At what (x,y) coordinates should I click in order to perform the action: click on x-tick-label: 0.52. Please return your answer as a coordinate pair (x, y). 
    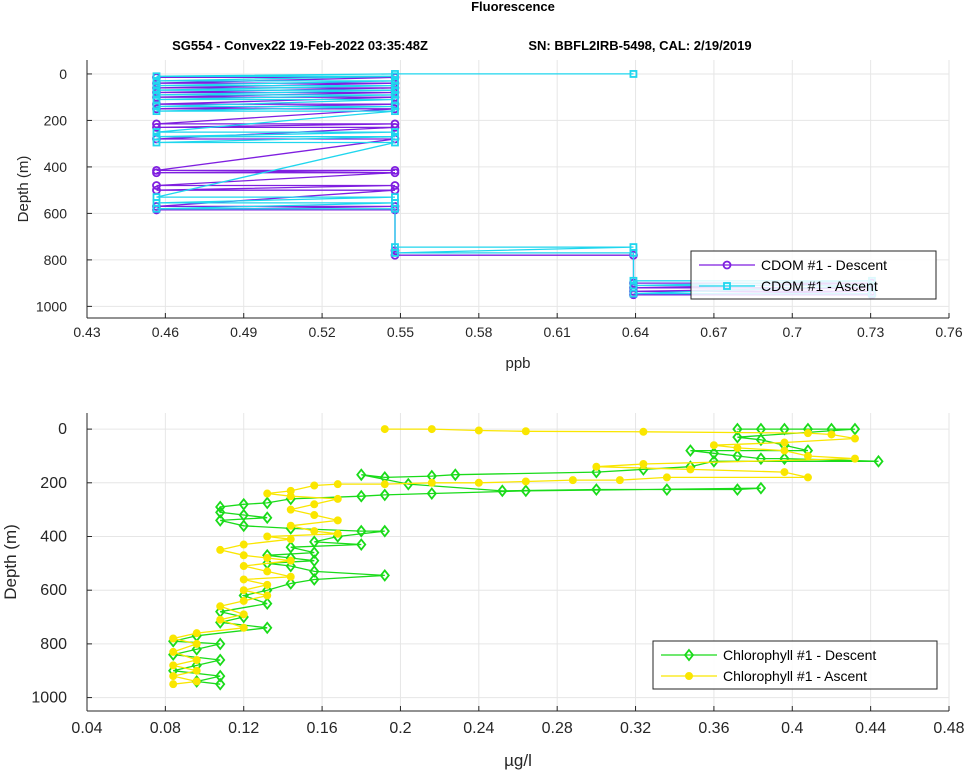
    Looking at the image, I should click on (321, 332).